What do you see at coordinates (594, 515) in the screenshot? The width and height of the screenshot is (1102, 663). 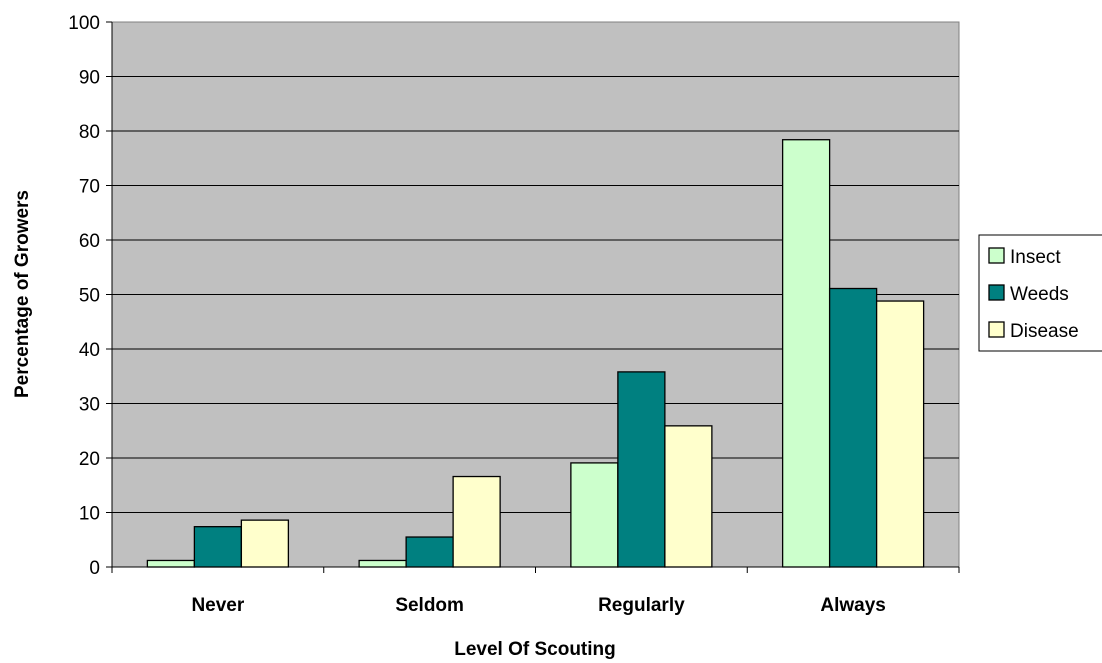 I see `bar-insect-regularly` at bounding box center [594, 515].